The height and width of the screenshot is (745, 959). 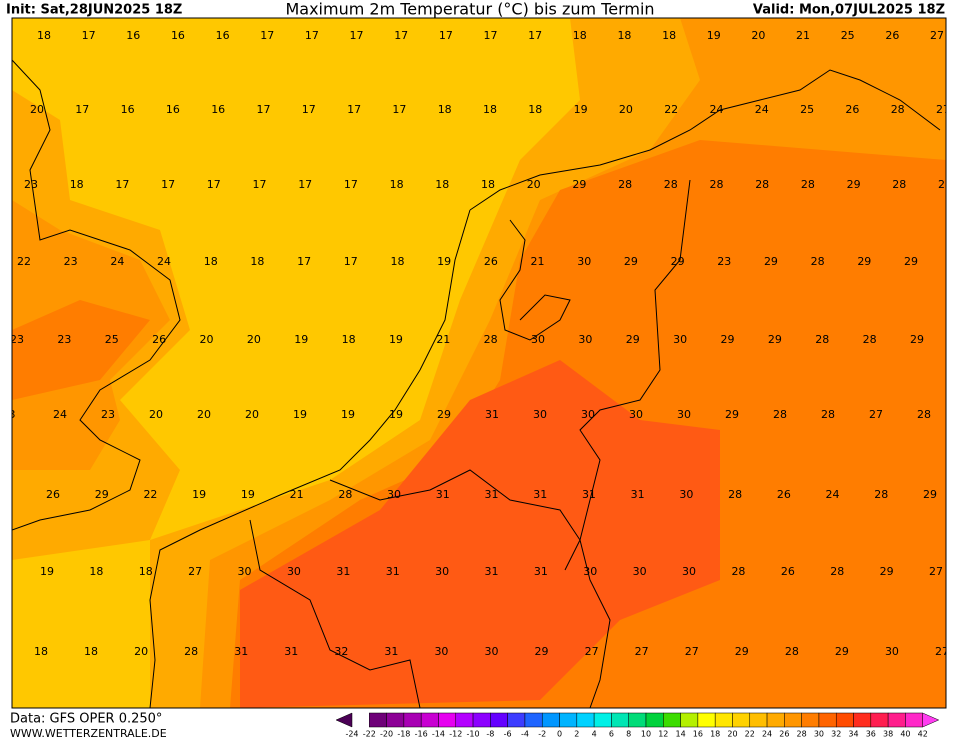 What do you see at coordinates (297, 494) in the screenshot?
I see `temperature-value: 21` at bounding box center [297, 494].